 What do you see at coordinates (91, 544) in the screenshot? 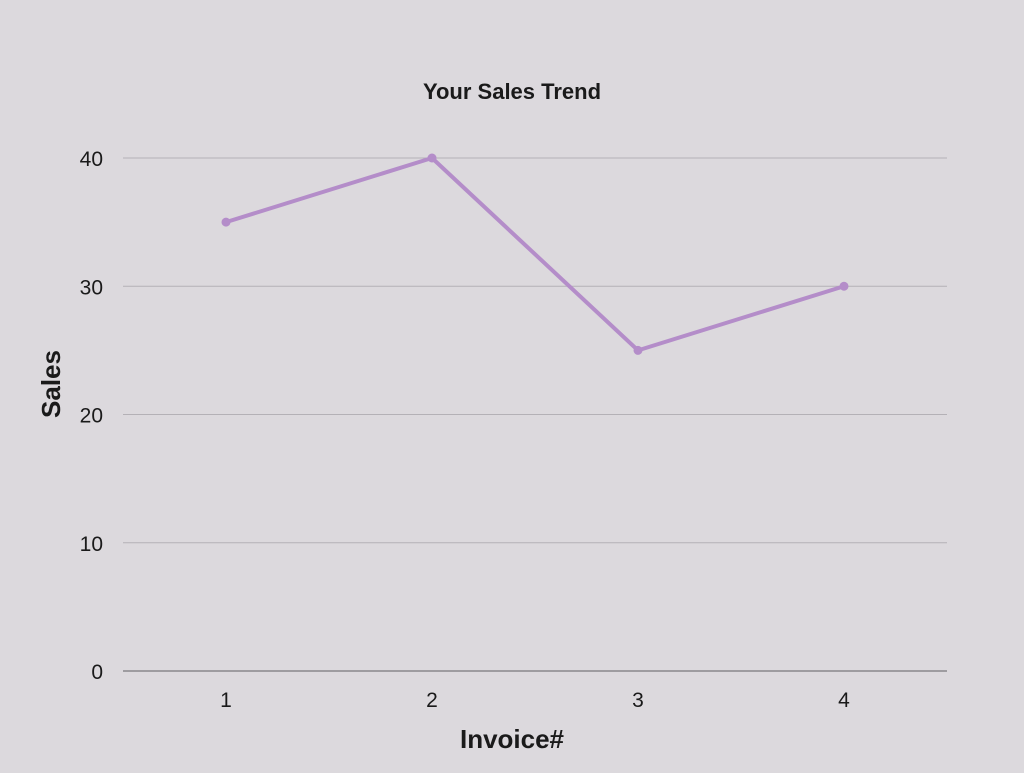
I see `y-tick-label: 10` at bounding box center [91, 544].